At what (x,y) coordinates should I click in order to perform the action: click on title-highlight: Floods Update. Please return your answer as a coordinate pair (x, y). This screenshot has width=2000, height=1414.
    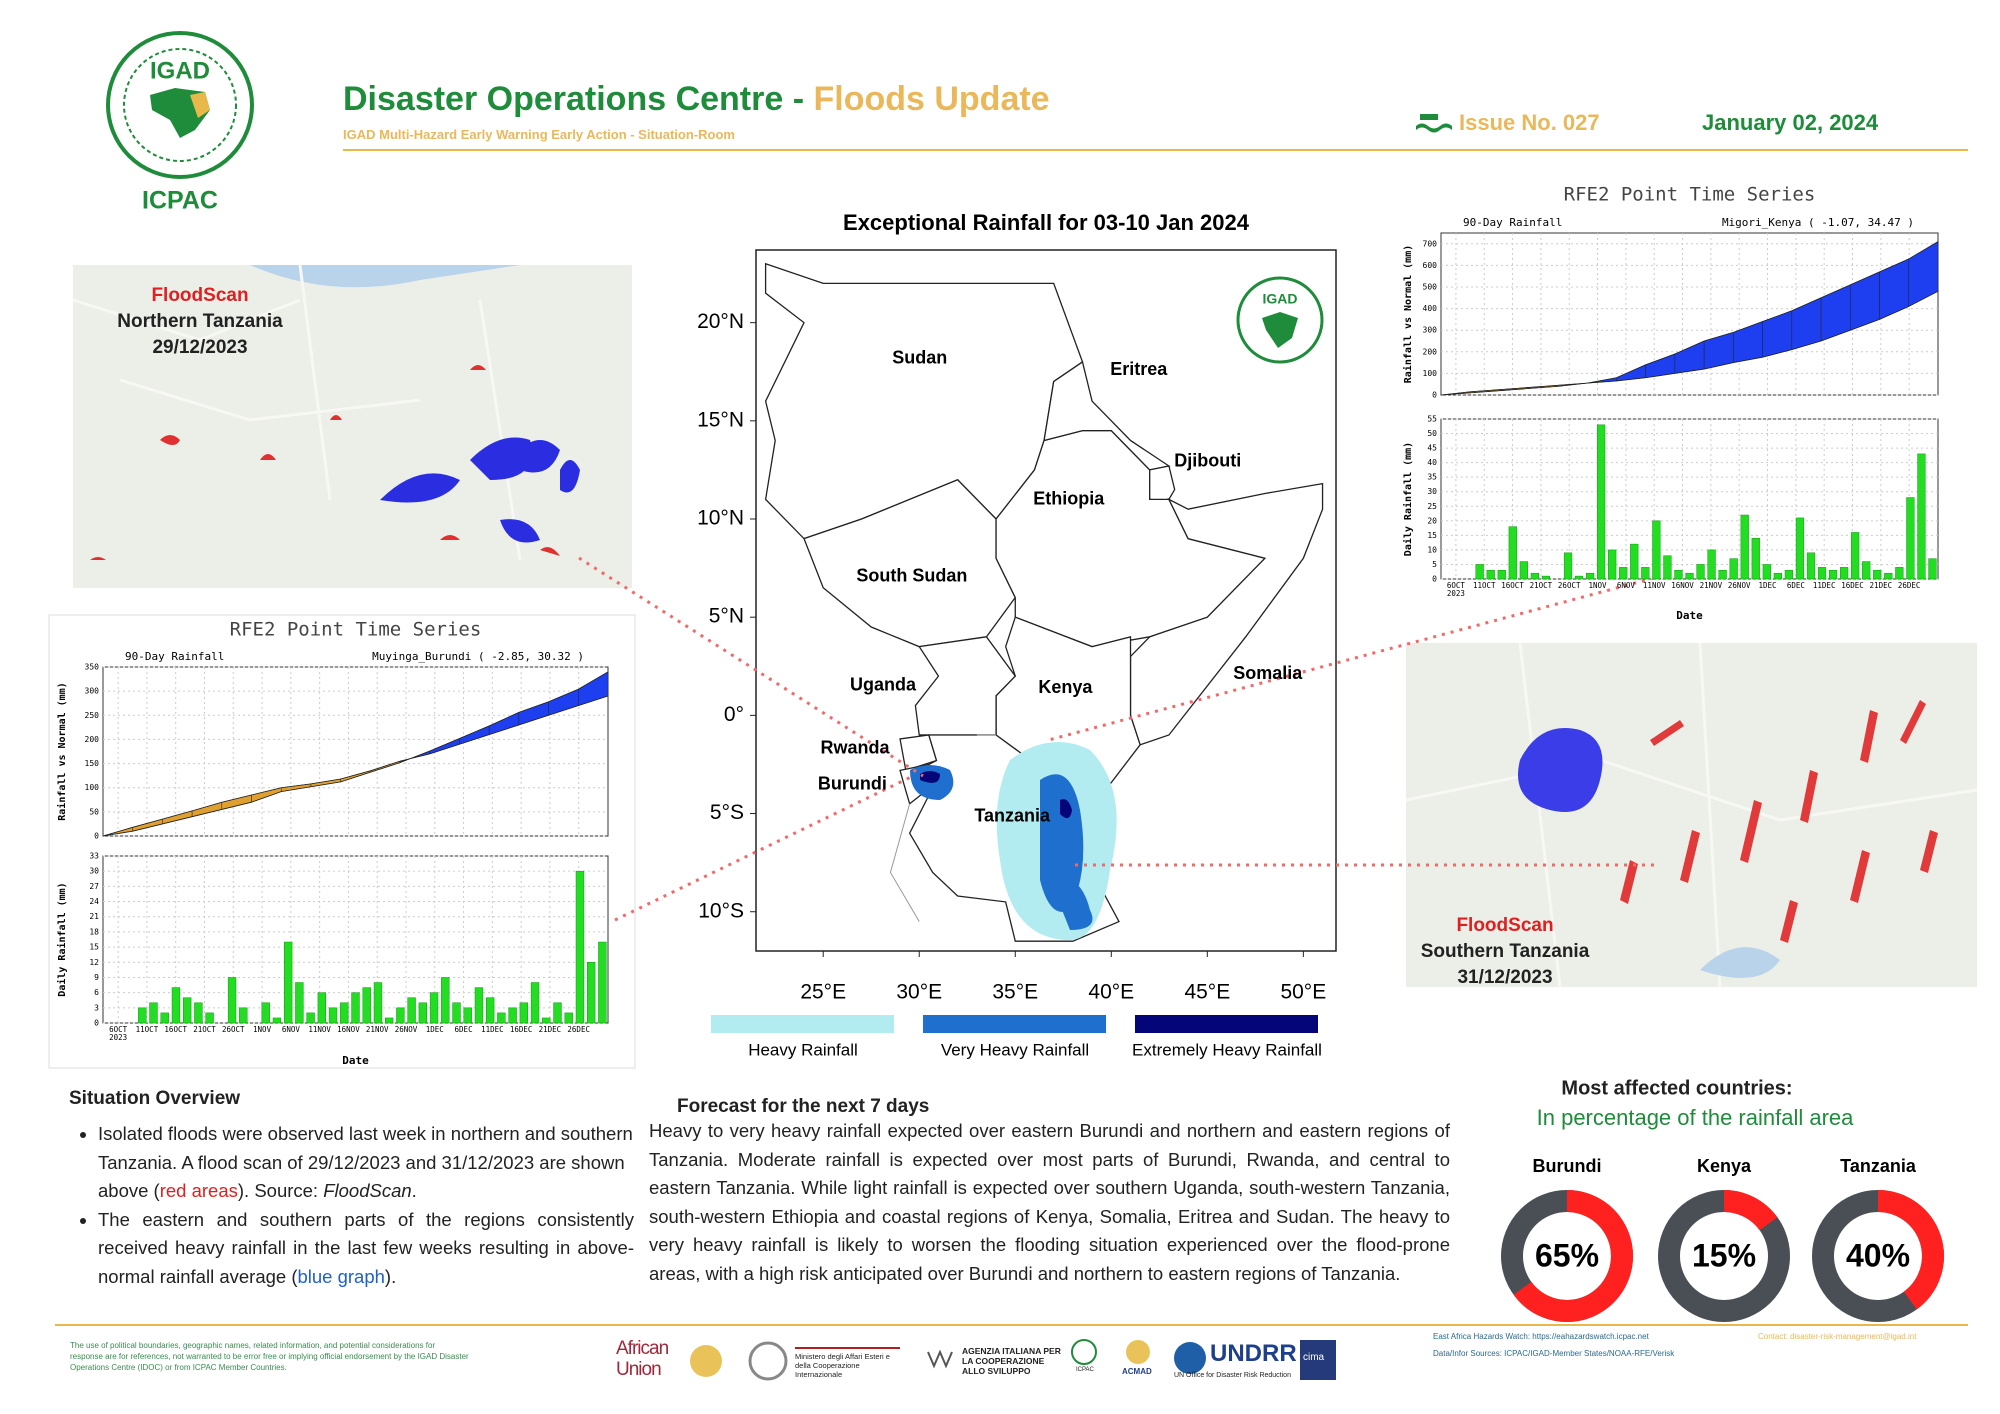
    Looking at the image, I should click on (931, 99).